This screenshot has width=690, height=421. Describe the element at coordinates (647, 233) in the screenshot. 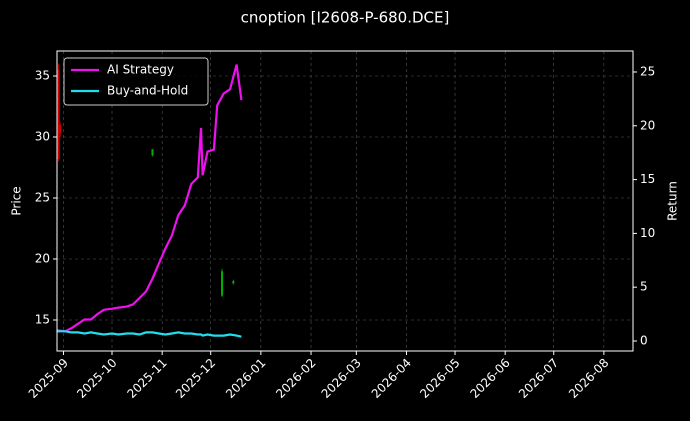

I see `y2-tick-label: 10` at that location.